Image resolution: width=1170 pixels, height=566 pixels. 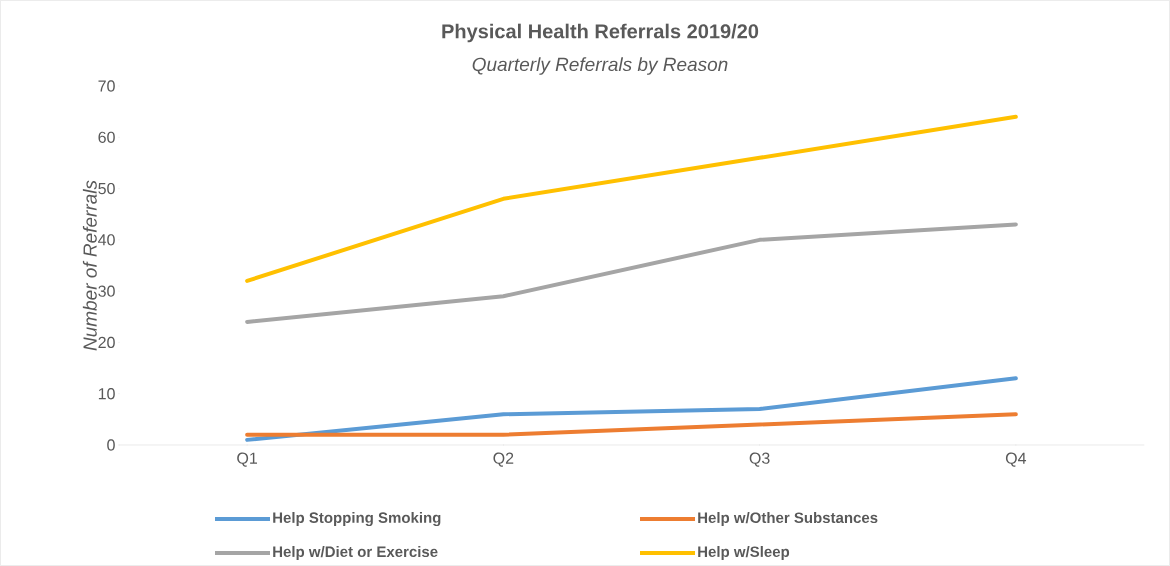 I want to click on y-tick-label: 60, so click(x=106, y=137).